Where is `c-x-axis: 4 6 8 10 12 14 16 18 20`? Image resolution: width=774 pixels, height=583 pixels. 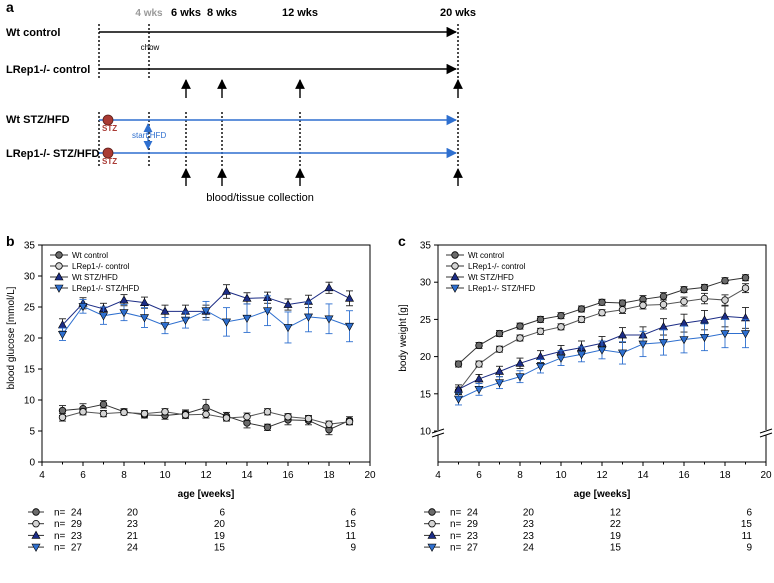 c-x-axis: 4 6 8 10 12 14 16 18 20 is located at coordinates (603, 471).